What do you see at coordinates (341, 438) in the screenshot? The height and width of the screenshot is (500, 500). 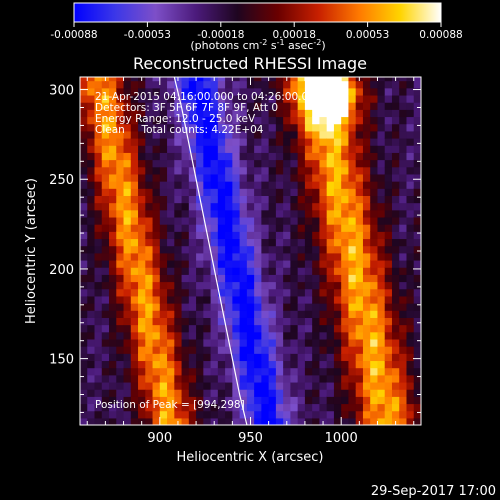 I see `x-tick-label: 1000` at bounding box center [341, 438].